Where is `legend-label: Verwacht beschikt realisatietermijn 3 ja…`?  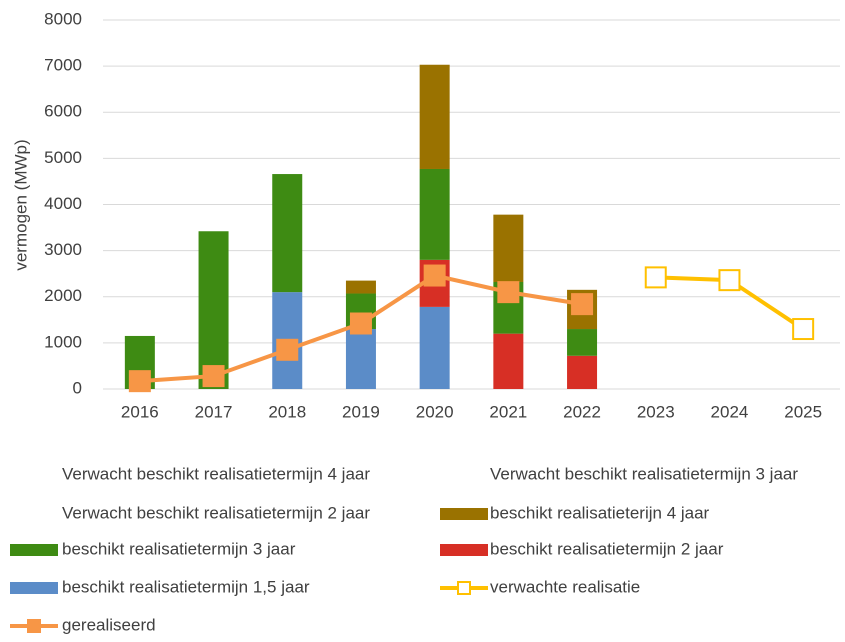
legend-label: Verwacht beschikt realisatietermijn 3 ja… is located at coordinates (644, 473).